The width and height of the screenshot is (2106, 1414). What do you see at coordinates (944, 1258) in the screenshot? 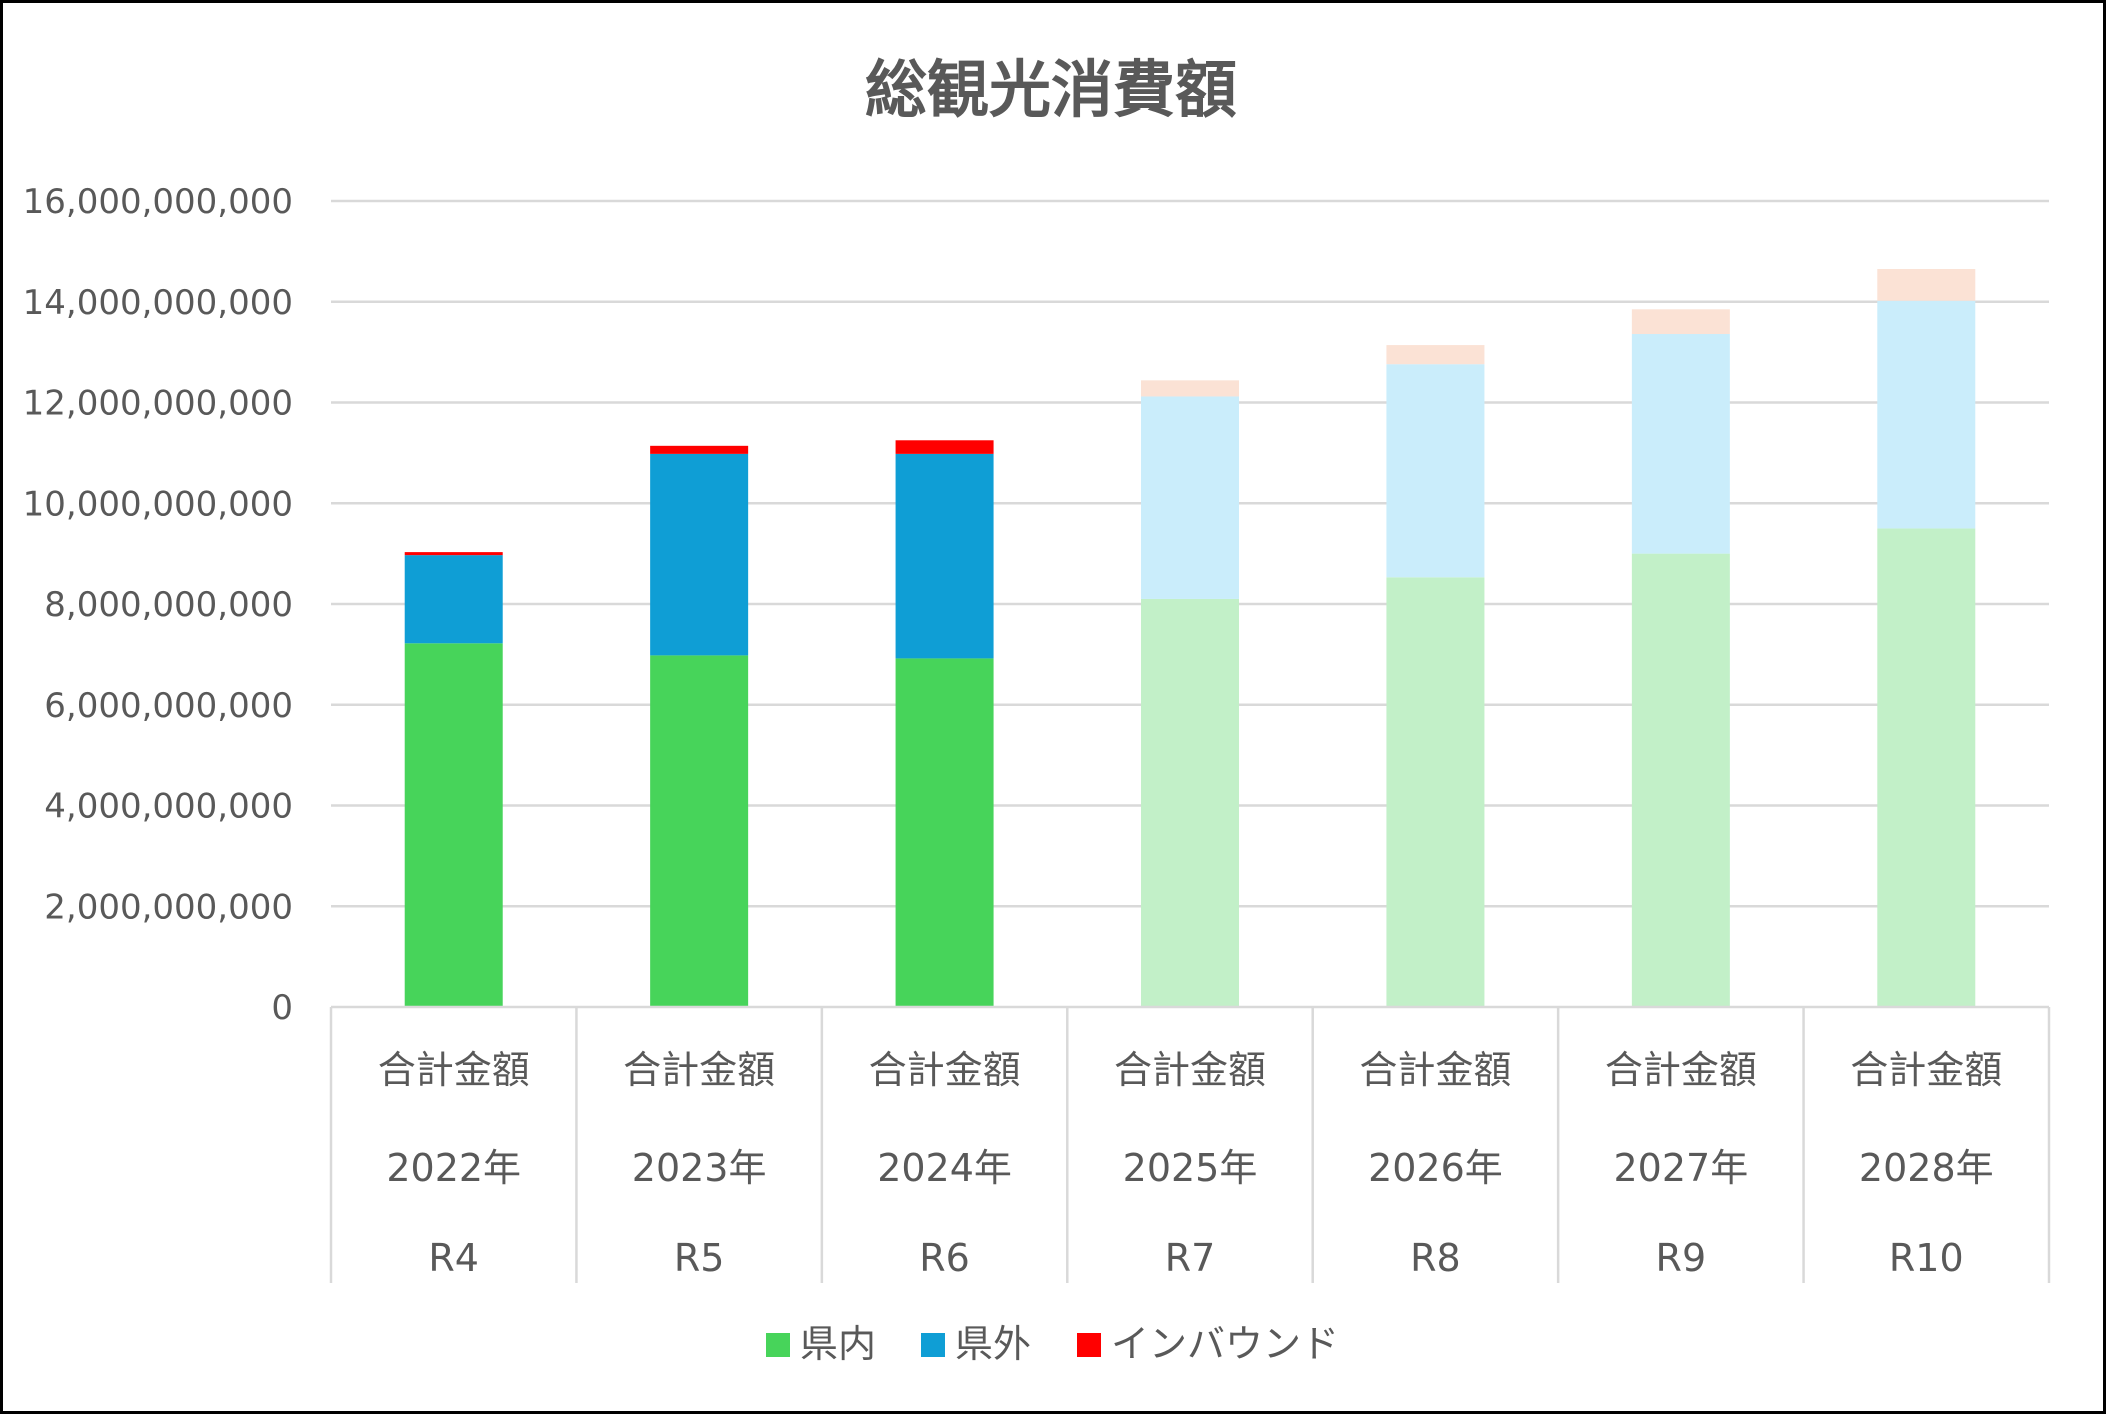
I see `x-category-label-line3: R6` at bounding box center [944, 1258].